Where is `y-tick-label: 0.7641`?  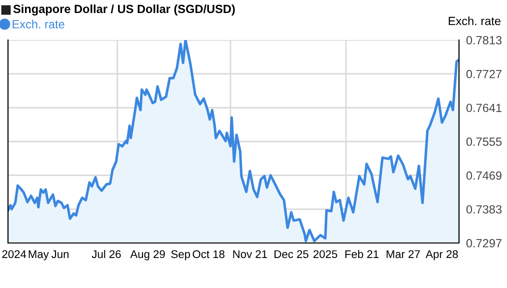
y-tick-label: 0.7641 is located at coordinates (484, 108).